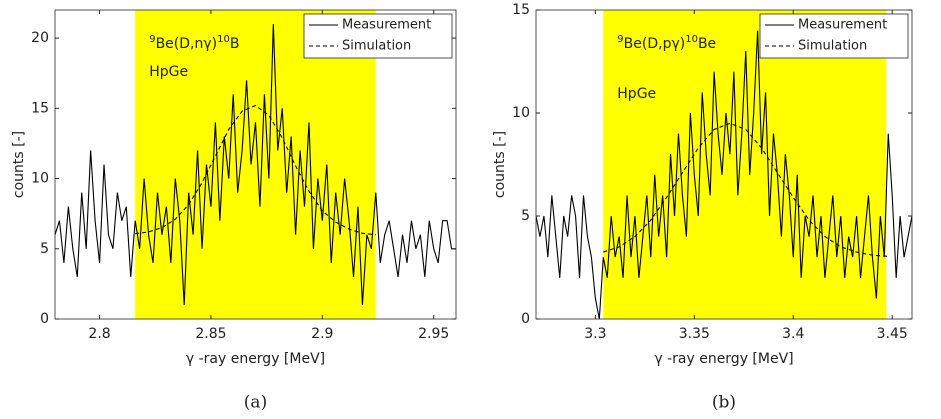 This screenshot has height=419, width=941. What do you see at coordinates (595, 334) in the screenshot?
I see `x-tick-label: 3.3` at bounding box center [595, 334].